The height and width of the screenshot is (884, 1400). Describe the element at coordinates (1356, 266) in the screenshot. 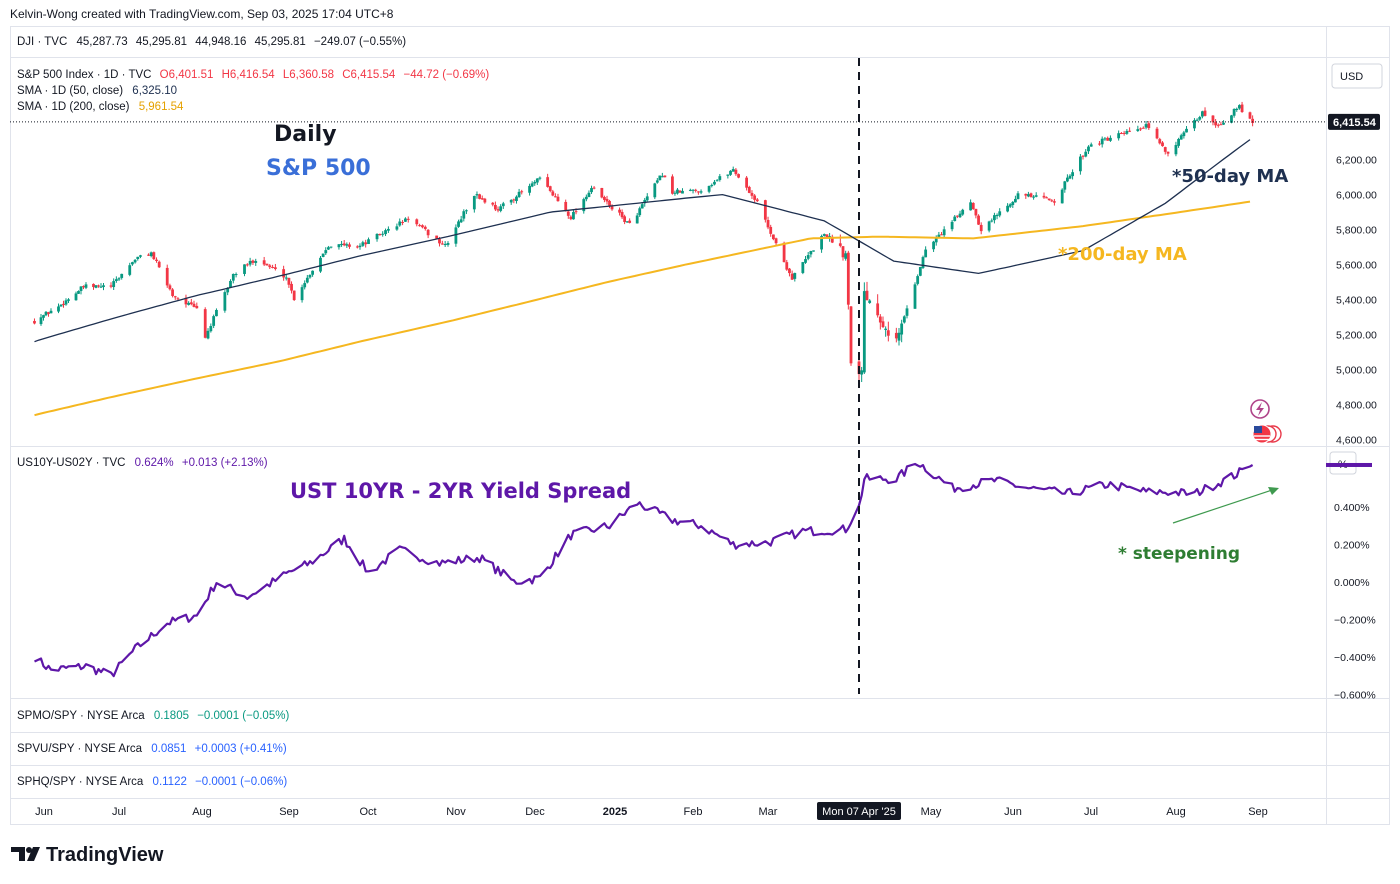

I see `price-tick-label: 5,600.00` at that location.